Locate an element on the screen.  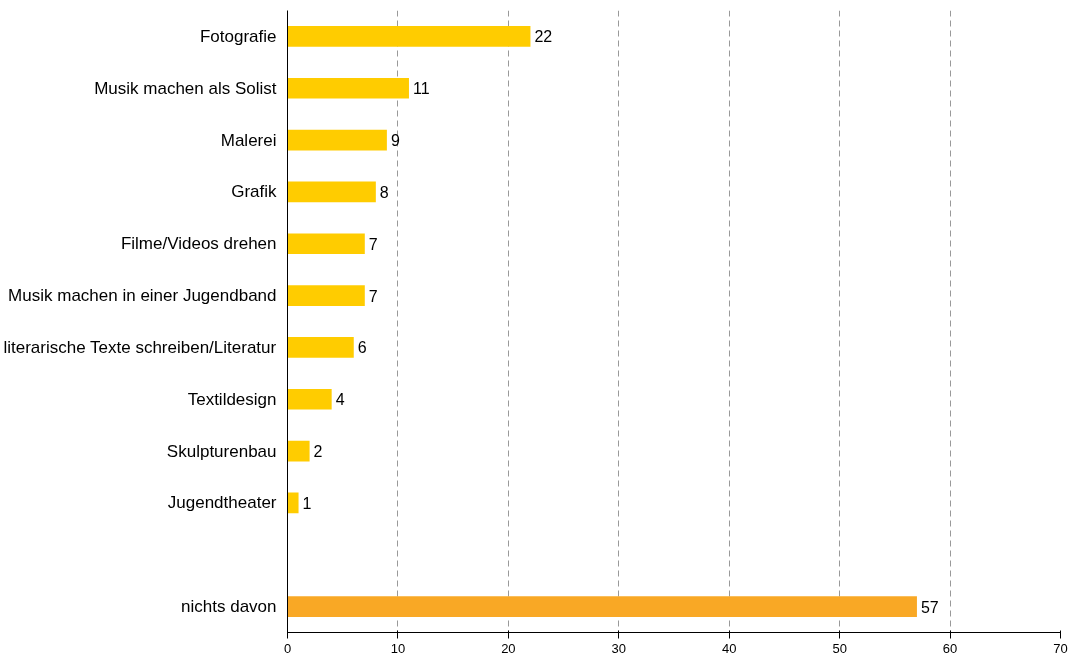
x-tick-label: 30 is located at coordinates (619, 648).